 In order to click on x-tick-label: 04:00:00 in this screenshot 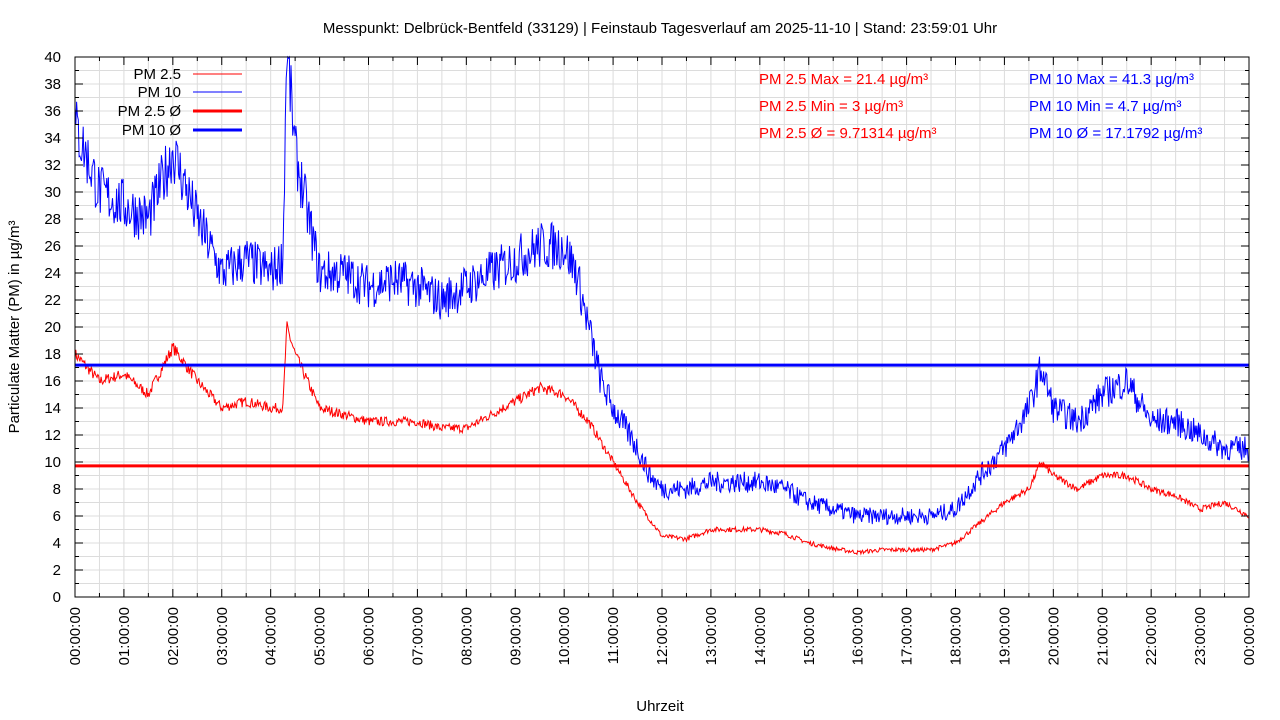, I will do `click(271, 636)`.